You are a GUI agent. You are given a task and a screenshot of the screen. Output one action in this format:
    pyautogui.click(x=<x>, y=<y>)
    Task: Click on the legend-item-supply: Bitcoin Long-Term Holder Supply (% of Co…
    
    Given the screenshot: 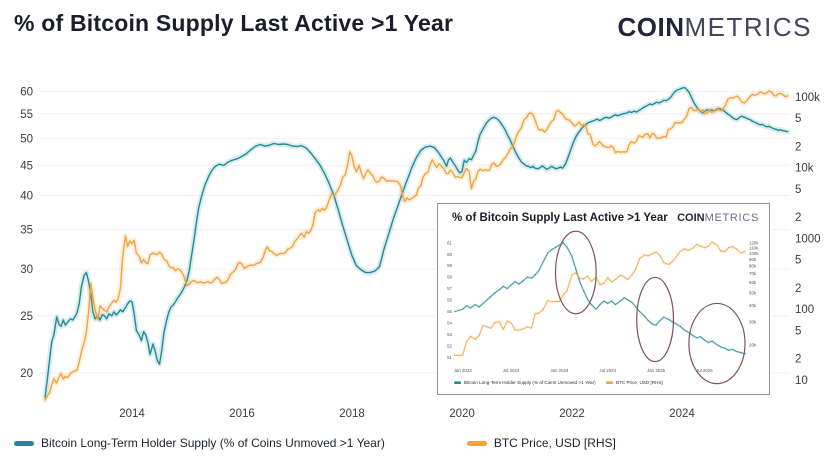 What is the action you would take?
    pyautogui.click(x=199, y=443)
    